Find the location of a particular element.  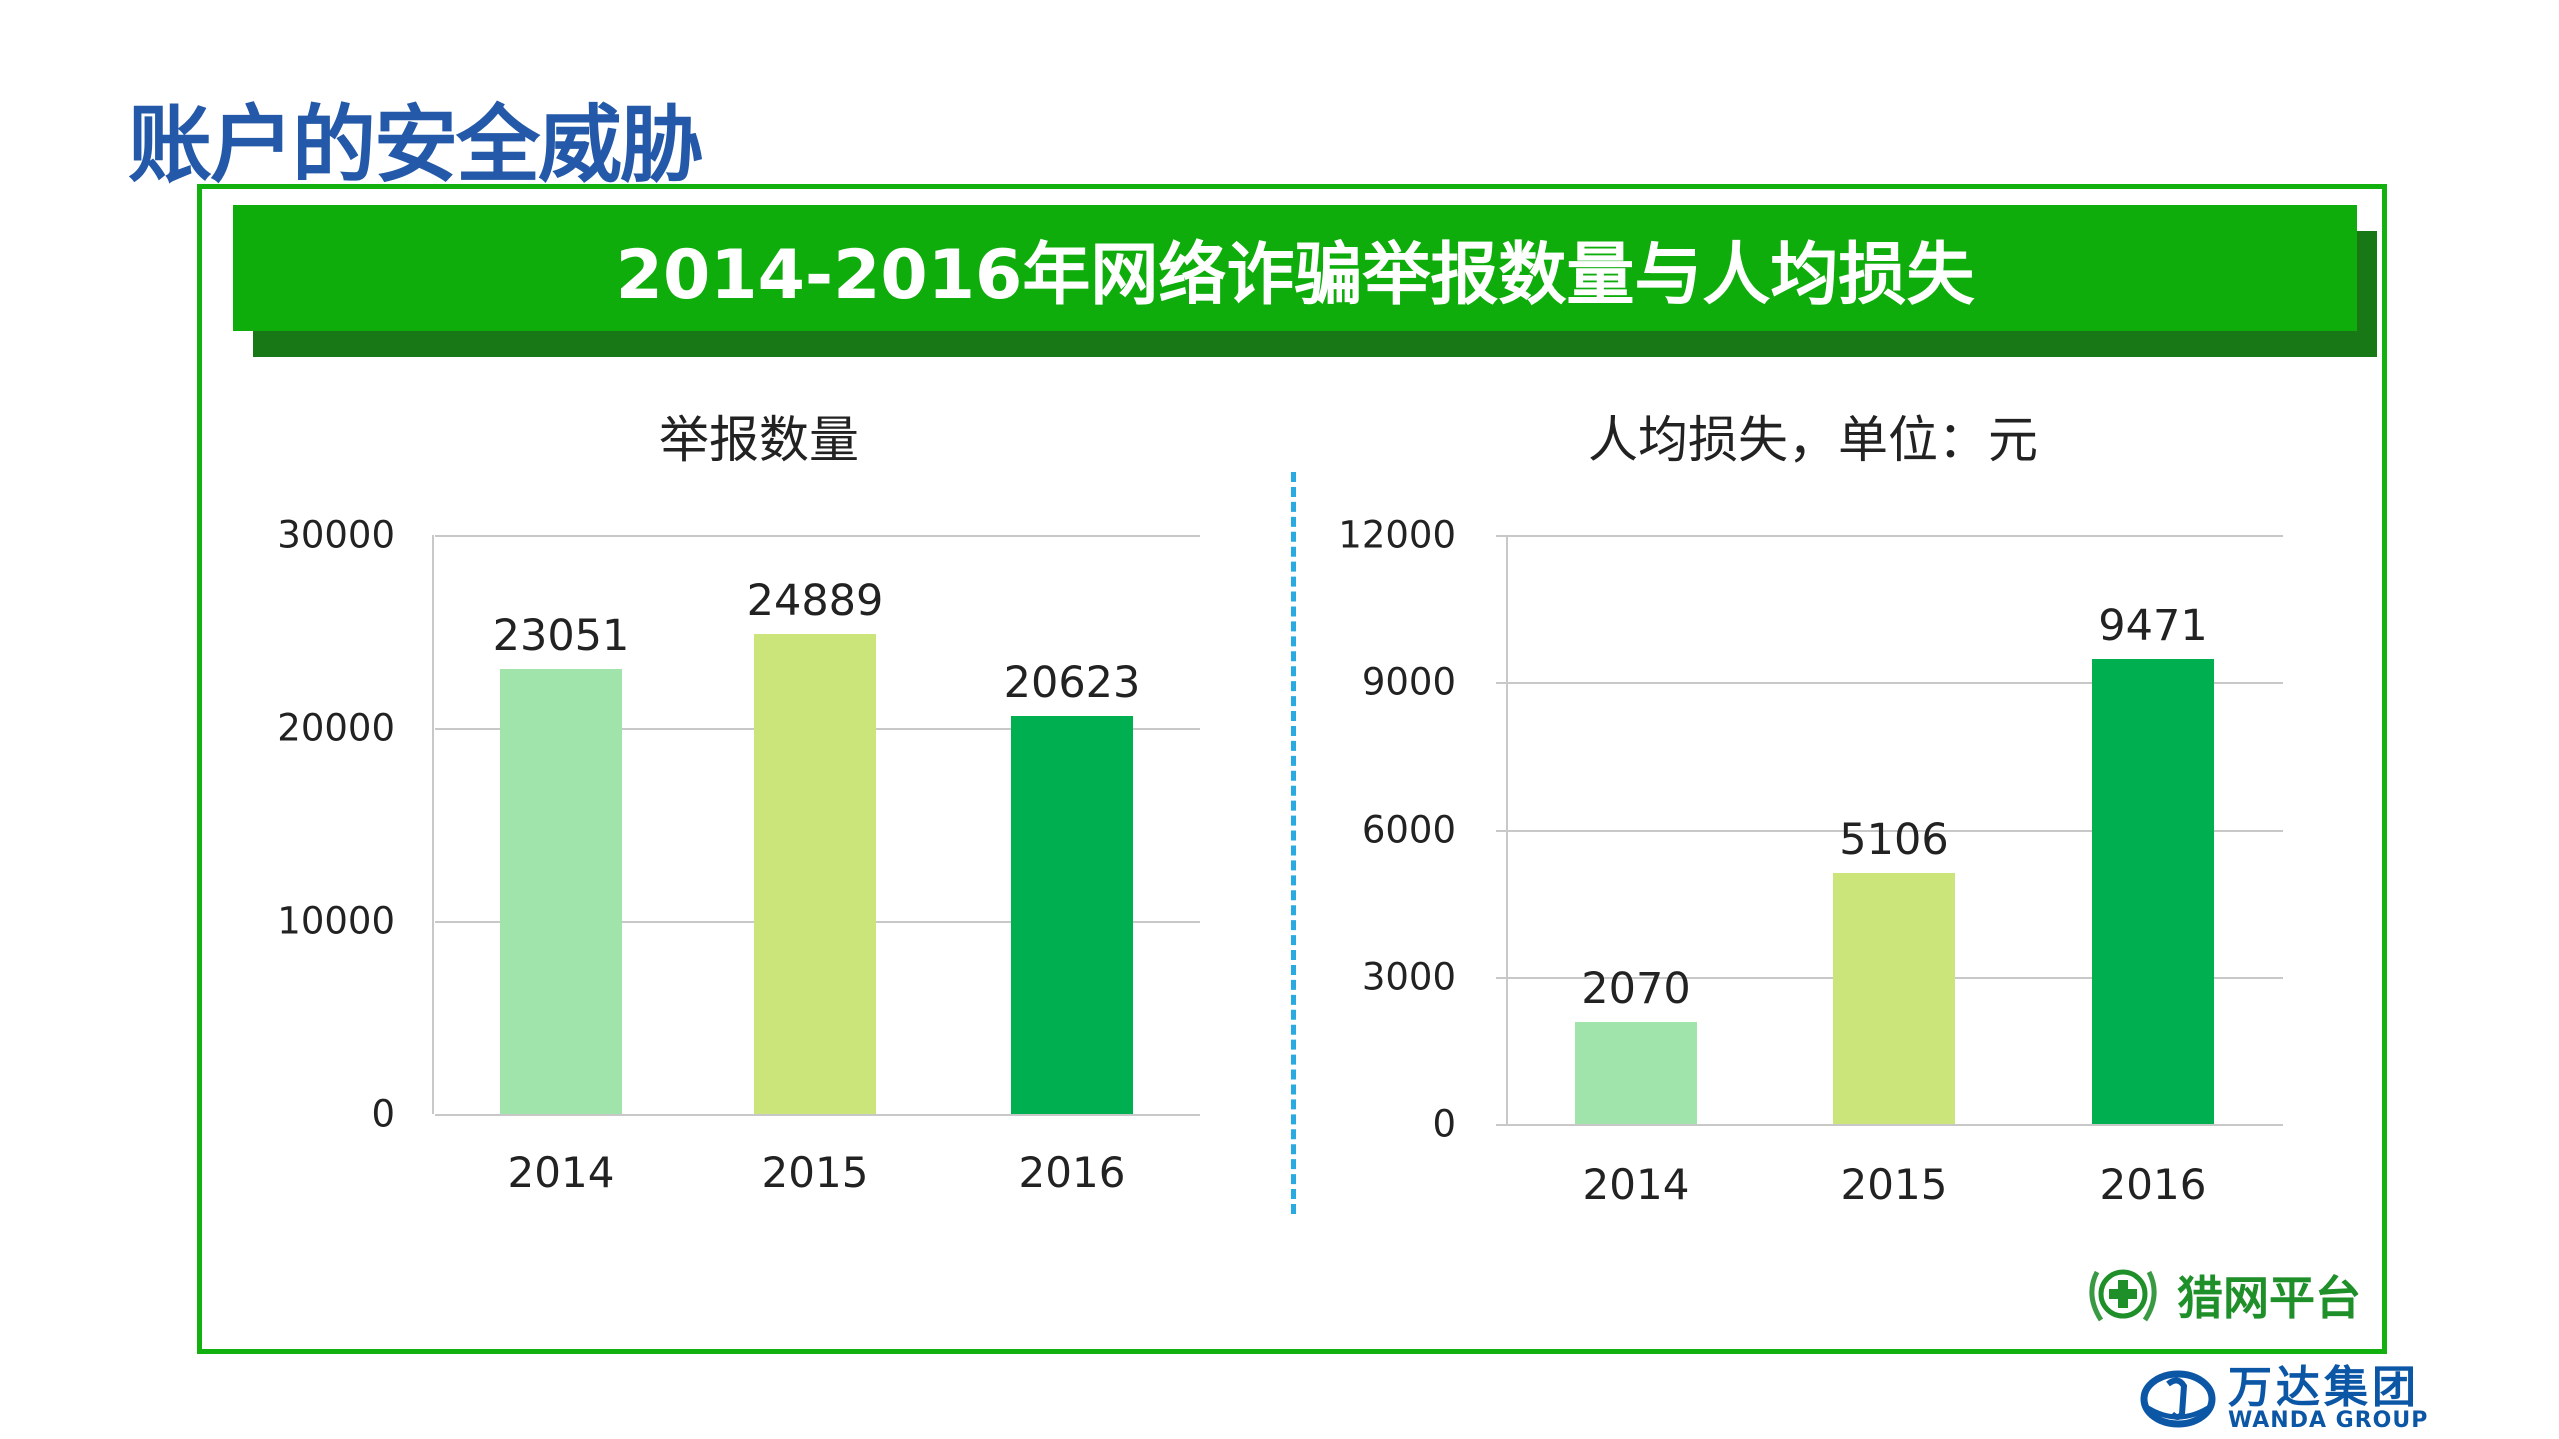

data-label: 20623 is located at coordinates (1072, 682).